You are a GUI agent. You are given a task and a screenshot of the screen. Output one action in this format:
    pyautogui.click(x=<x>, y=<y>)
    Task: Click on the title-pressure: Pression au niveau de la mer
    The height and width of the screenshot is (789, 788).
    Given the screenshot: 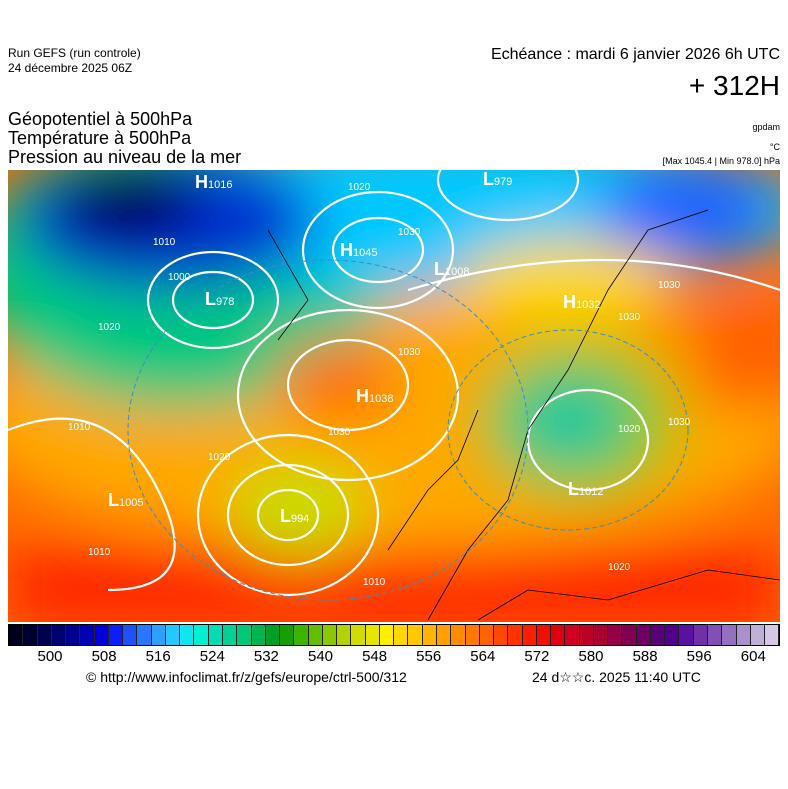 What is the action you would take?
    pyautogui.click(x=125, y=157)
    